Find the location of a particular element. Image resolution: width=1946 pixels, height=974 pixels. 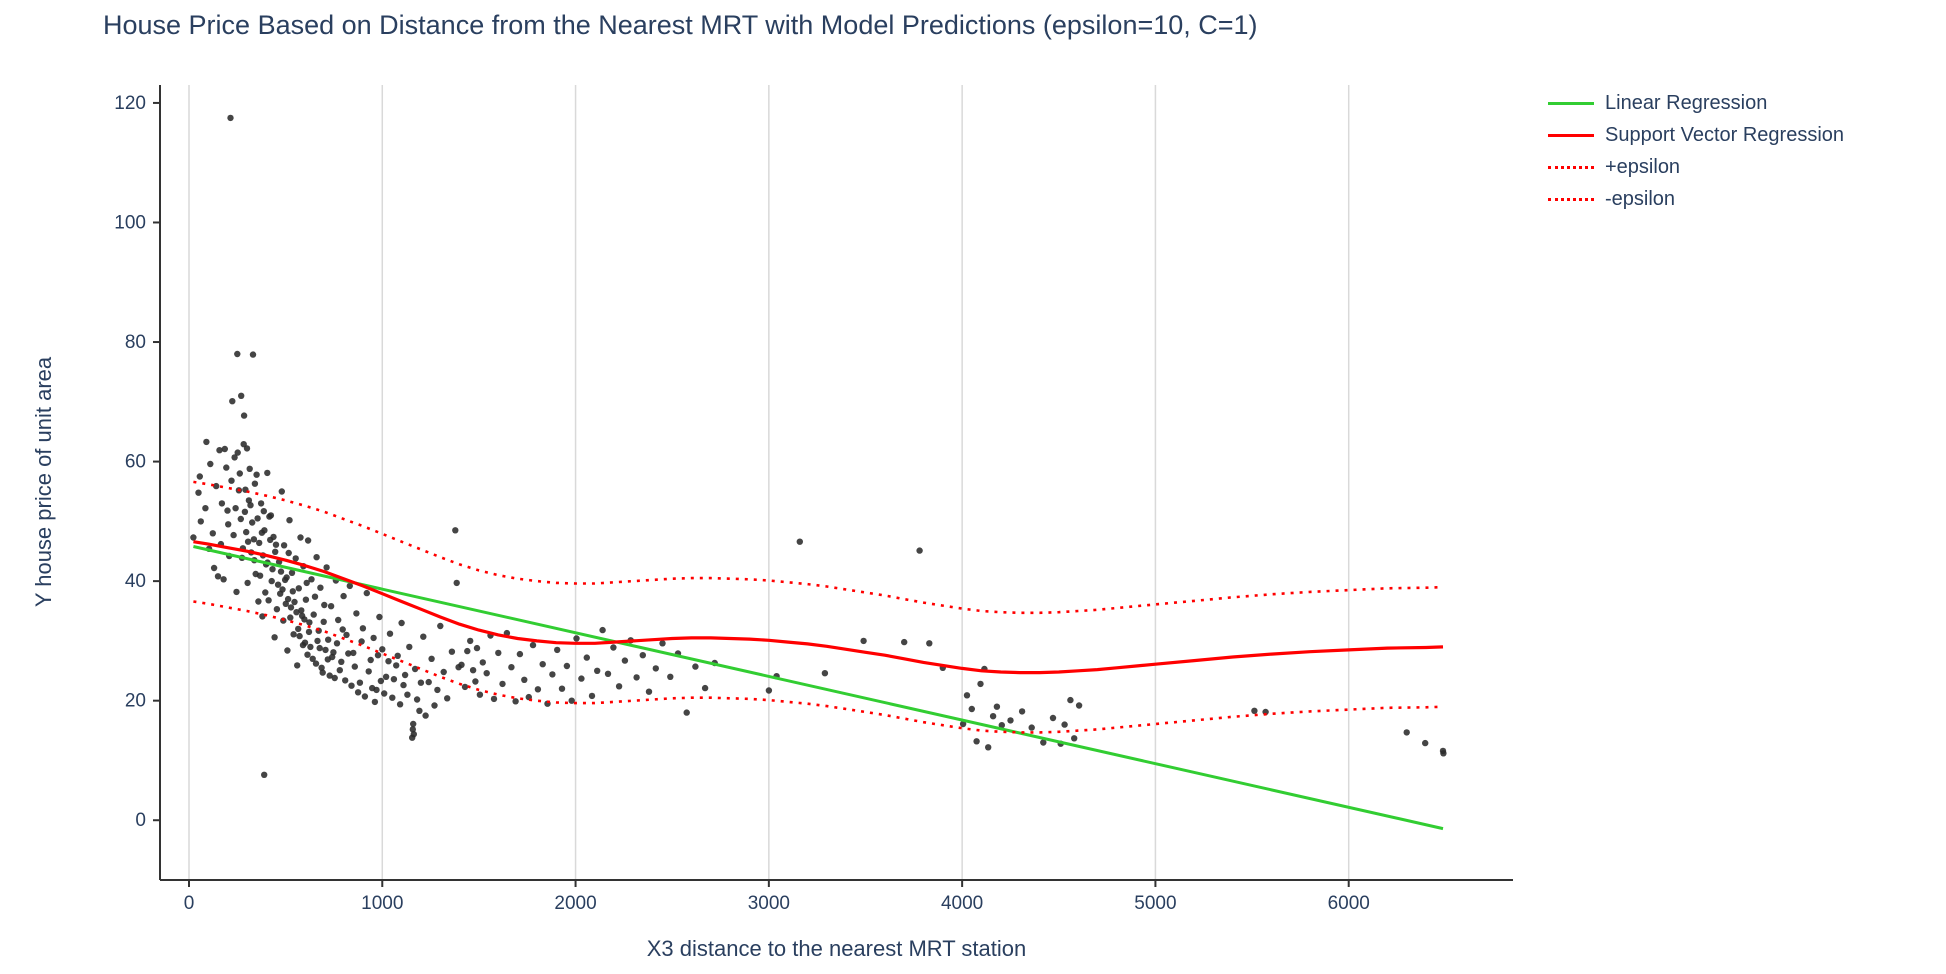

legend-item-linear-regression: Linear Regression is located at coordinates (1696, 103).